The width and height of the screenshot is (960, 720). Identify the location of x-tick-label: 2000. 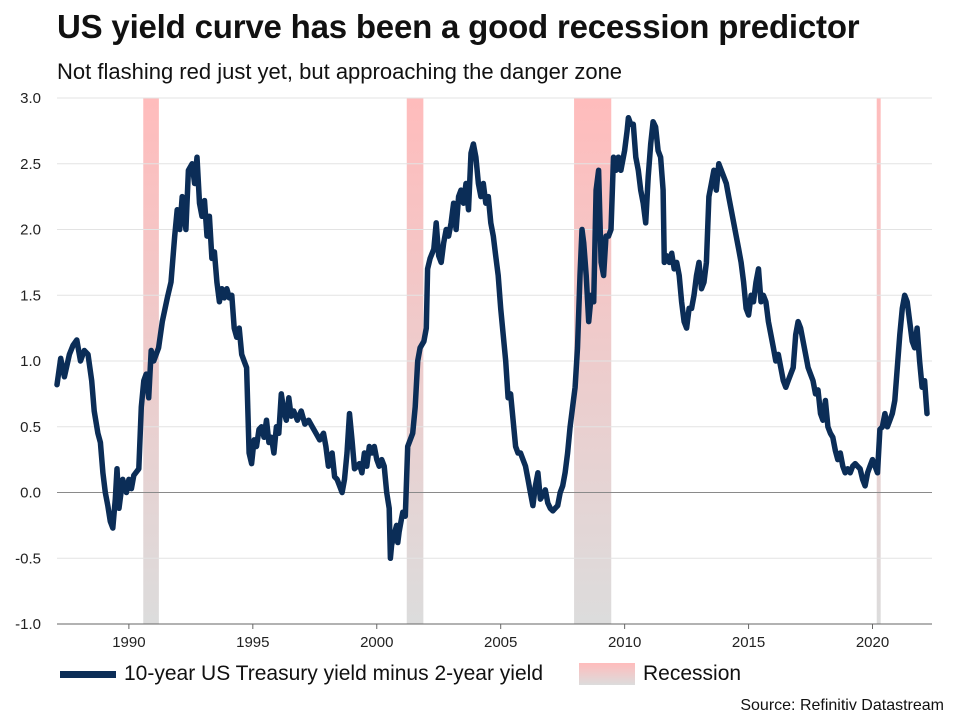
(376, 642).